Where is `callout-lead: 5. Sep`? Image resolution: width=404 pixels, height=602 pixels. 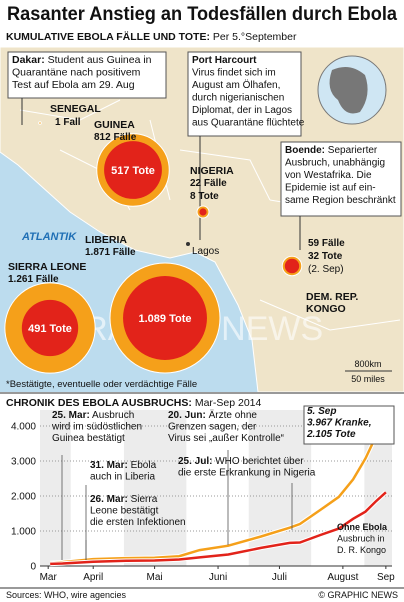
callout-lead: 5. Sep is located at coordinates (321, 411).